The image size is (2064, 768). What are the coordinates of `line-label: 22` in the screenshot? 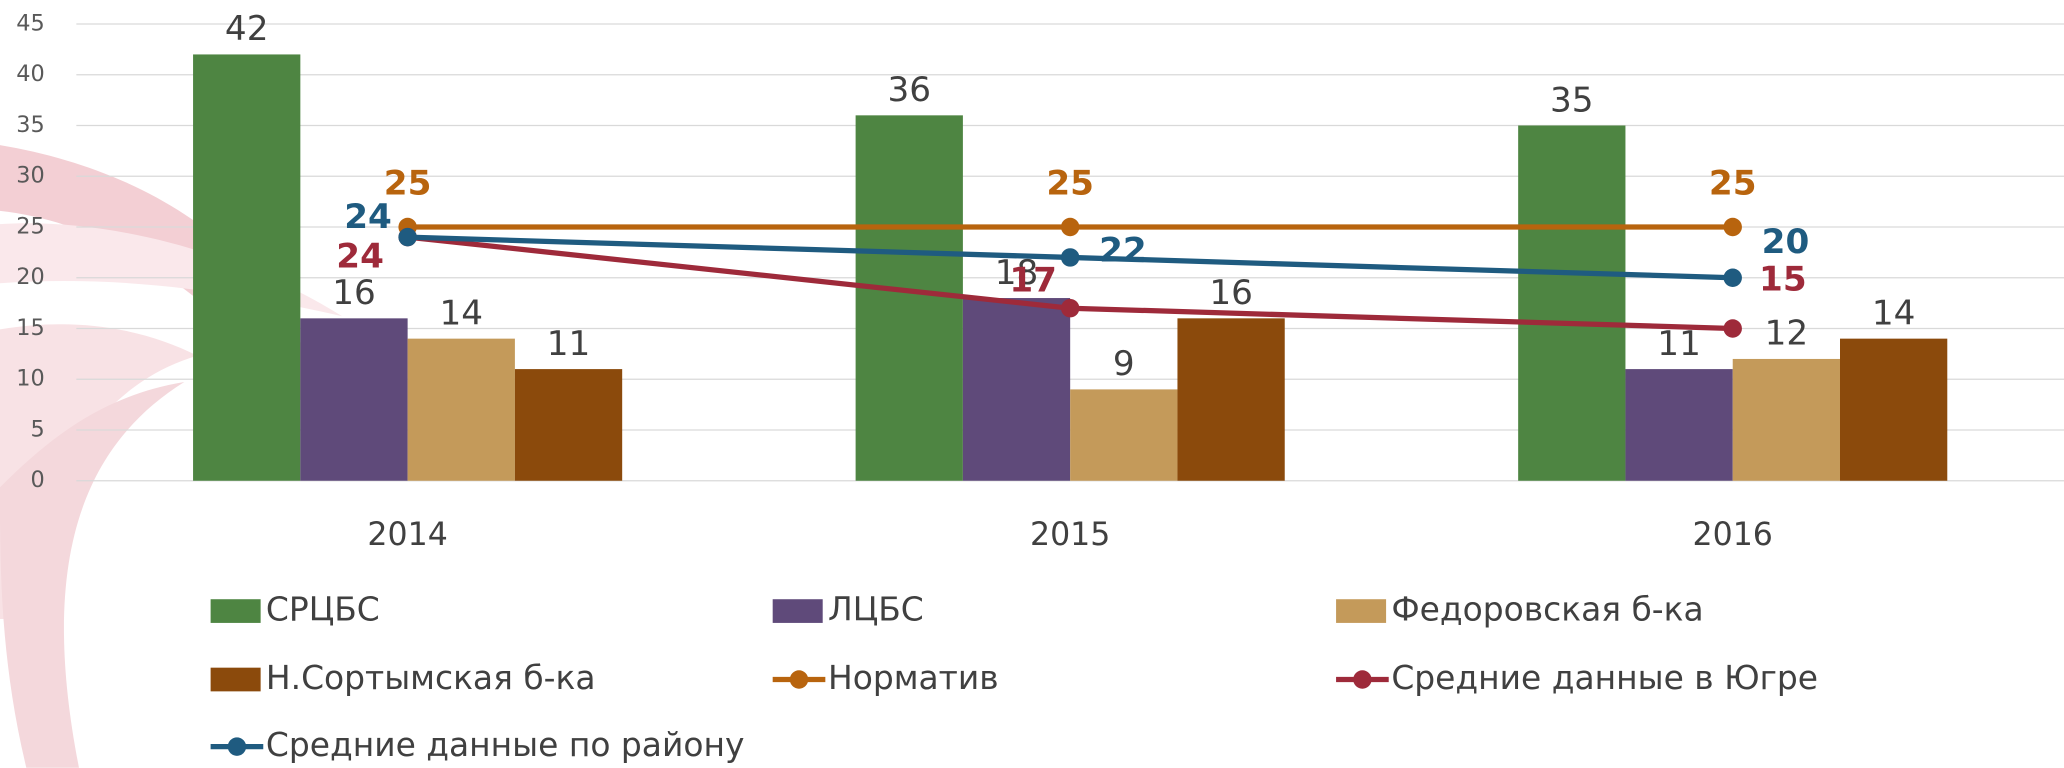 It's located at (1123, 251).